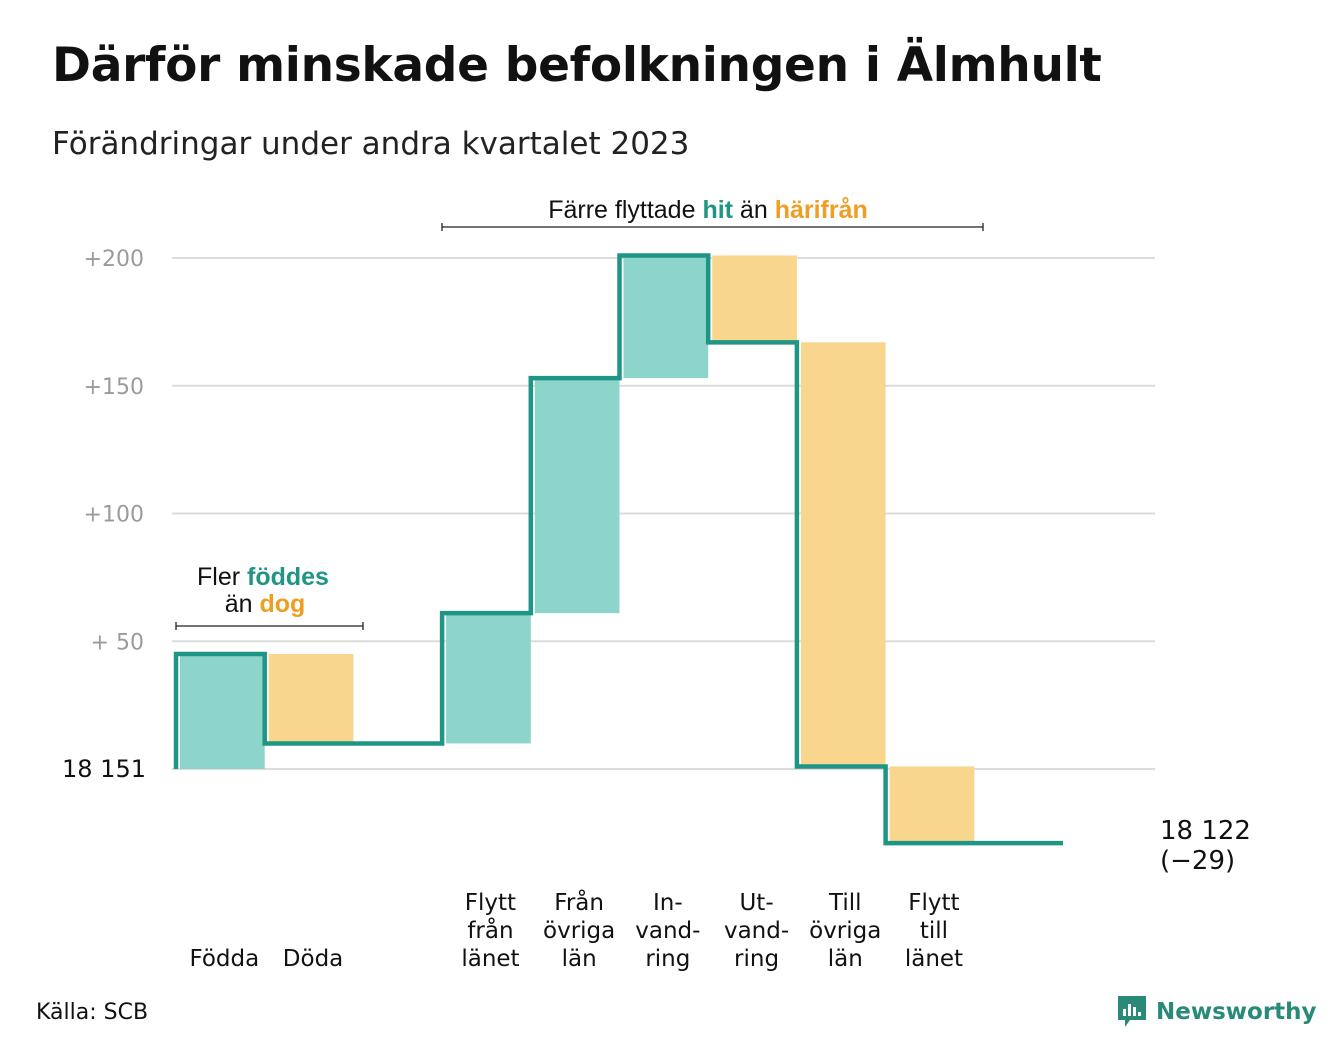  What do you see at coordinates (371, 144) in the screenshot?
I see `chart-subtitle: Förändringar under andra kvartalet 2023` at bounding box center [371, 144].